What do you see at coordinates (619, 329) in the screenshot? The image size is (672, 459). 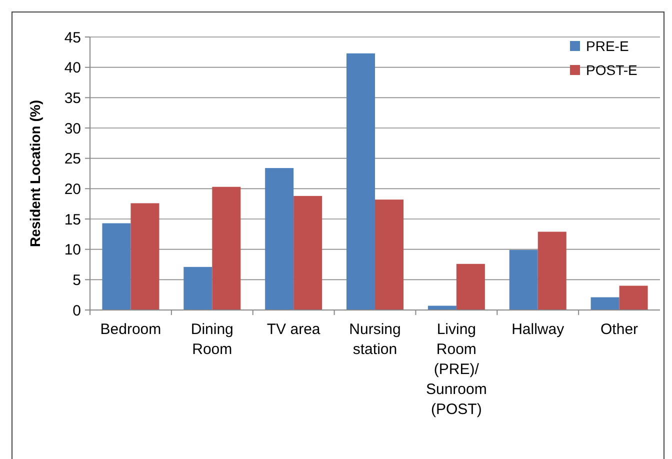 I see `x-tick-label: Other` at bounding box center [619, 329].